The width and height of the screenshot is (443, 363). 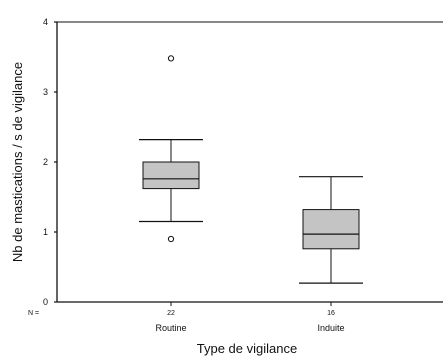 What do you see at coordinates (33, 313) in the screenshot?
I see `n-prefix-label: N =` at bounding box center [33, 313].